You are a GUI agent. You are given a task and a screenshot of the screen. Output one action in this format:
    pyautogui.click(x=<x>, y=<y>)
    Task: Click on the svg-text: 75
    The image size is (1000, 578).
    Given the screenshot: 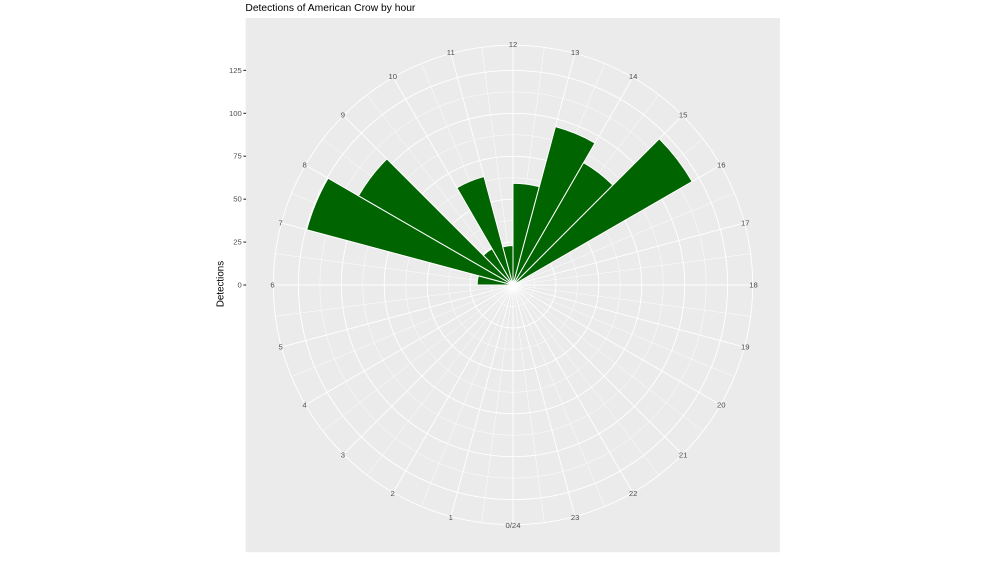 What is the action you would take?
    pyautogui.click(x=237, y=156)
    